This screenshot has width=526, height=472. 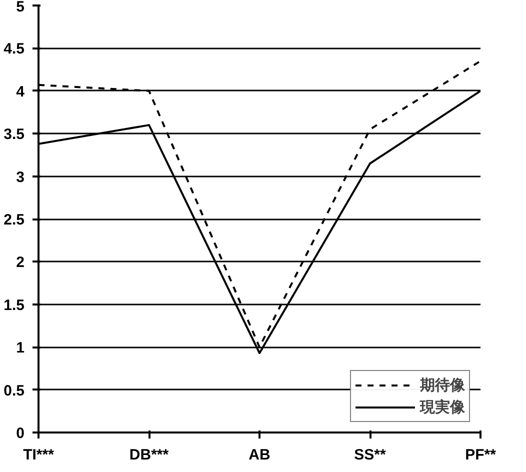 What do you see at coordinates (480, 455) in the screenshot?
I see `x-tick-label: PF**` at bounding box center [480, 455].